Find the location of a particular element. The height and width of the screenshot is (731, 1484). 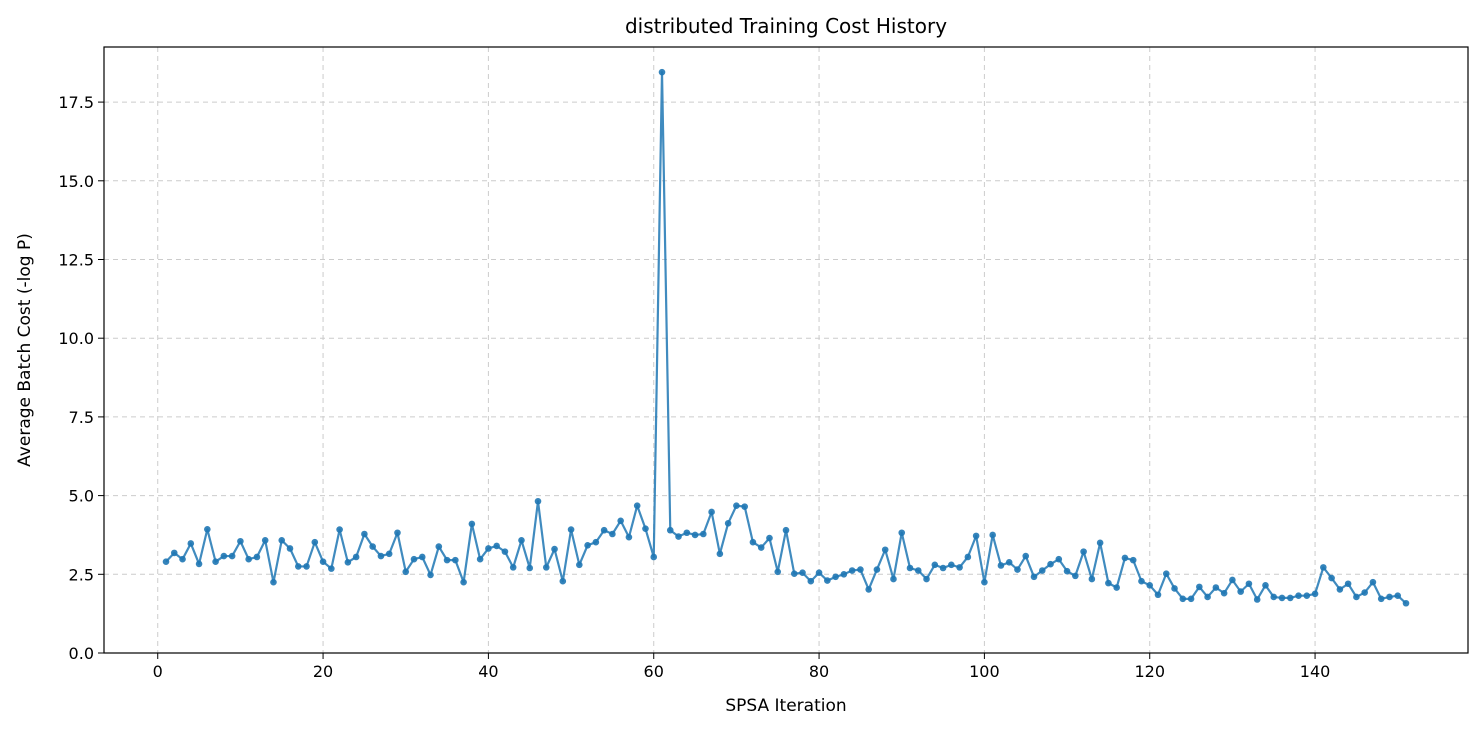

x-tick-label: 80 is located at coordinates (819, 671).